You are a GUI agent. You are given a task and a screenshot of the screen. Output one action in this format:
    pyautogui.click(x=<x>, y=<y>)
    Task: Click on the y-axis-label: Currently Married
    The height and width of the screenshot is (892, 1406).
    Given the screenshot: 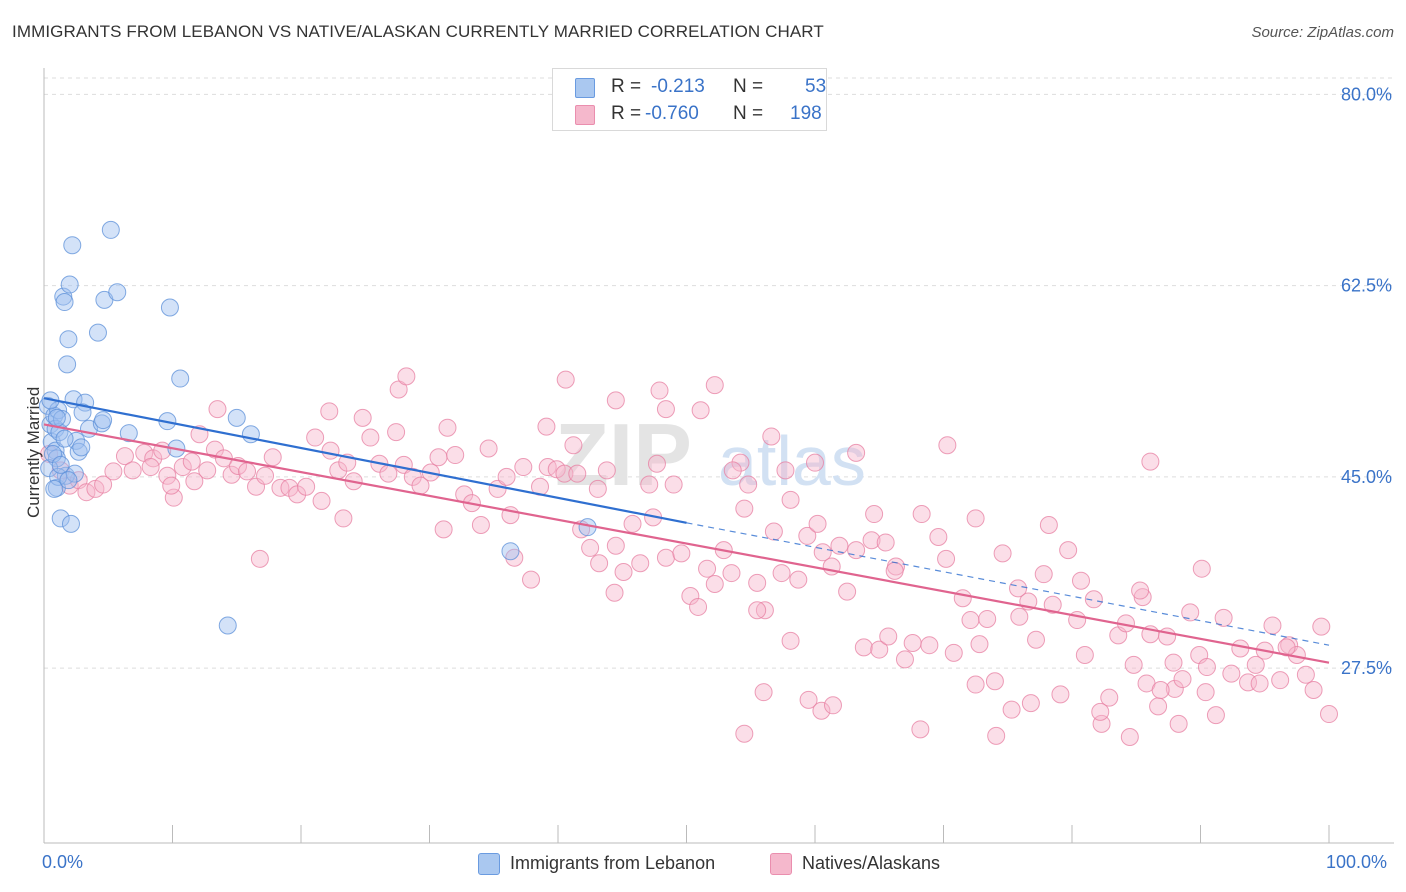 What is the action you would take?
    pyautogui.click(x=33, y=452)
    